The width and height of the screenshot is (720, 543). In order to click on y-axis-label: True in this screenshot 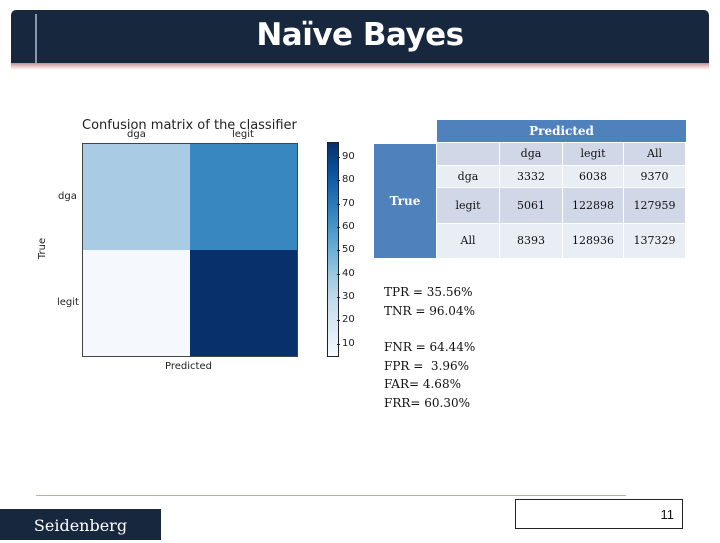, I will do `click(43, 248)`.